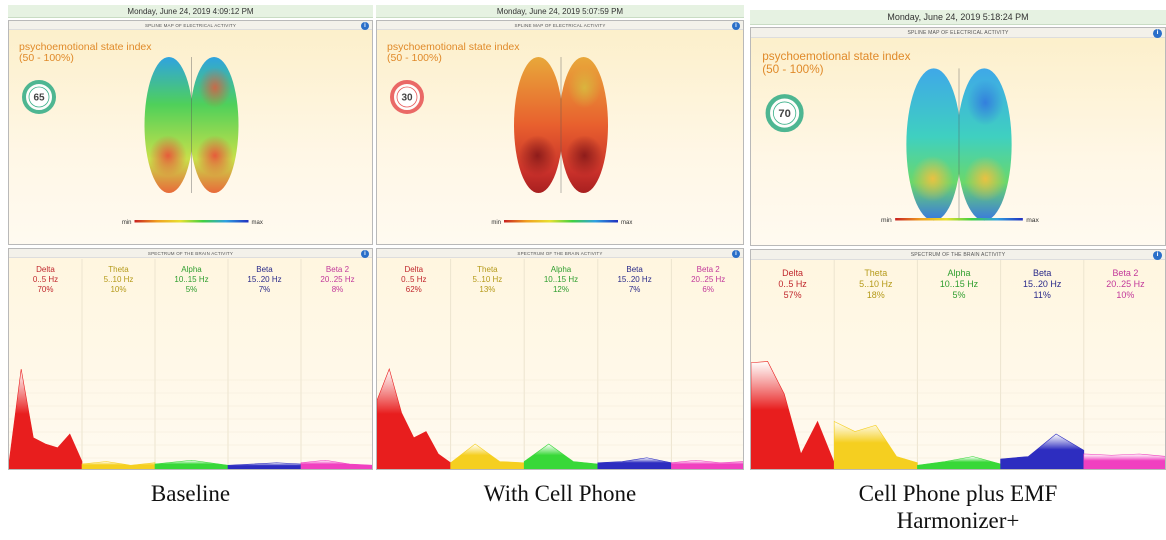  What do you see at coordinates (958, 507) in the screenshot?
I see `caption: Cell Phone plus EMF Harmonizer+` at bounding box center [958, 507].